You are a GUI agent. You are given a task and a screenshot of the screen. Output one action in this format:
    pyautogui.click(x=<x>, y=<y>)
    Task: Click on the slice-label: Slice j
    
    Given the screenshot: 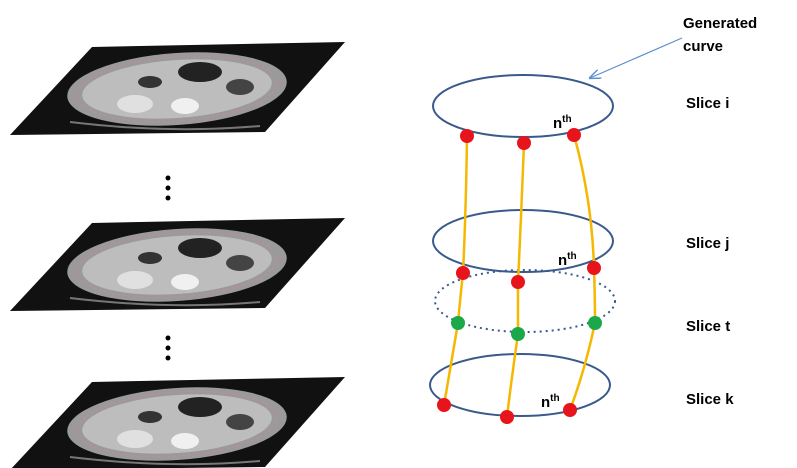 What is the action you would take?
    pyautogui.click(x=707, y=243)
    